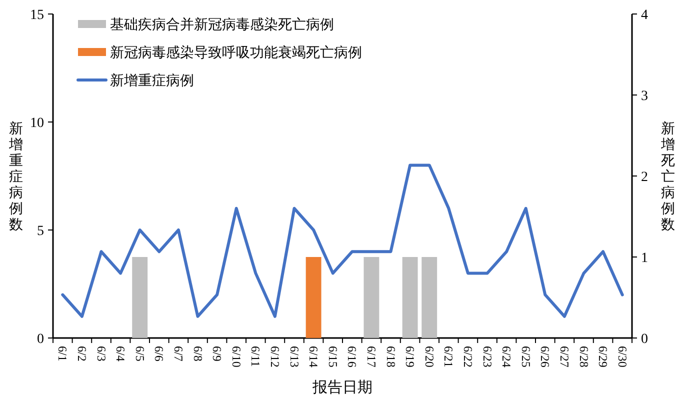  What do you see at coordinates (525, 357) in the screenshot?
I see `x-tick-label: 6/25` at bounding box center [525, 357].